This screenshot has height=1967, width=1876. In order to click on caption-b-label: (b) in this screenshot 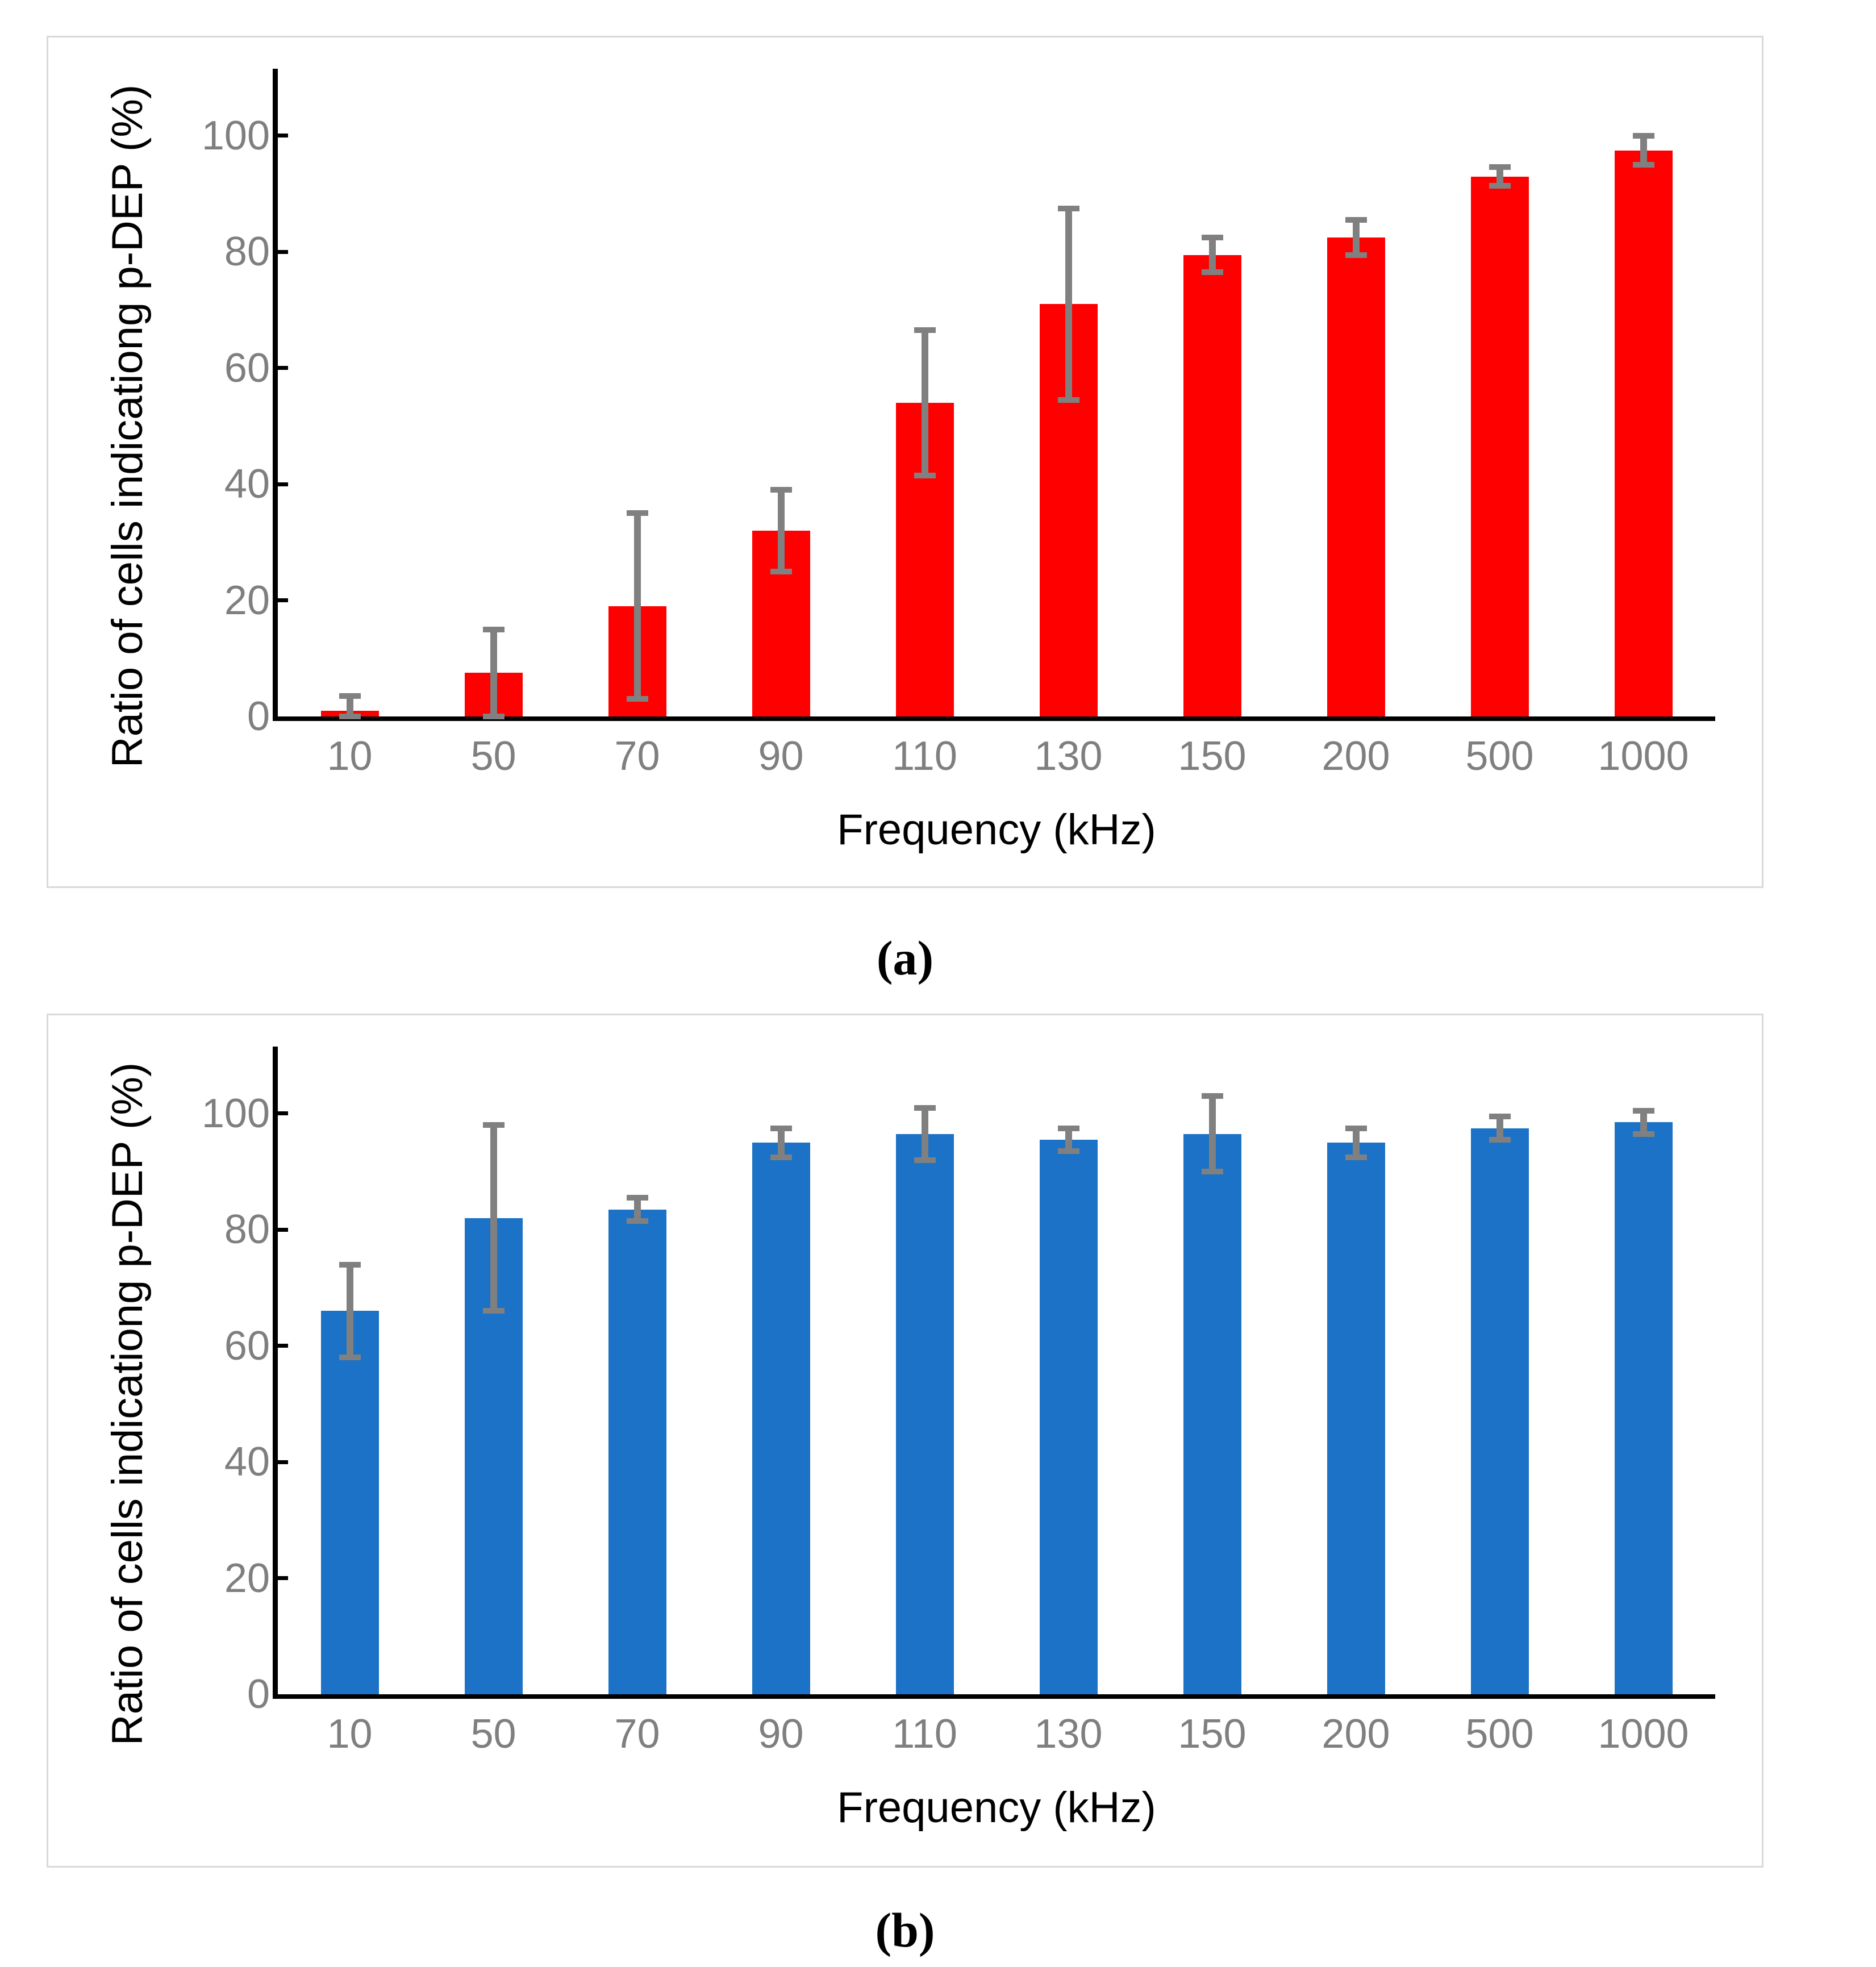, I will do `click(905, 1930)`.